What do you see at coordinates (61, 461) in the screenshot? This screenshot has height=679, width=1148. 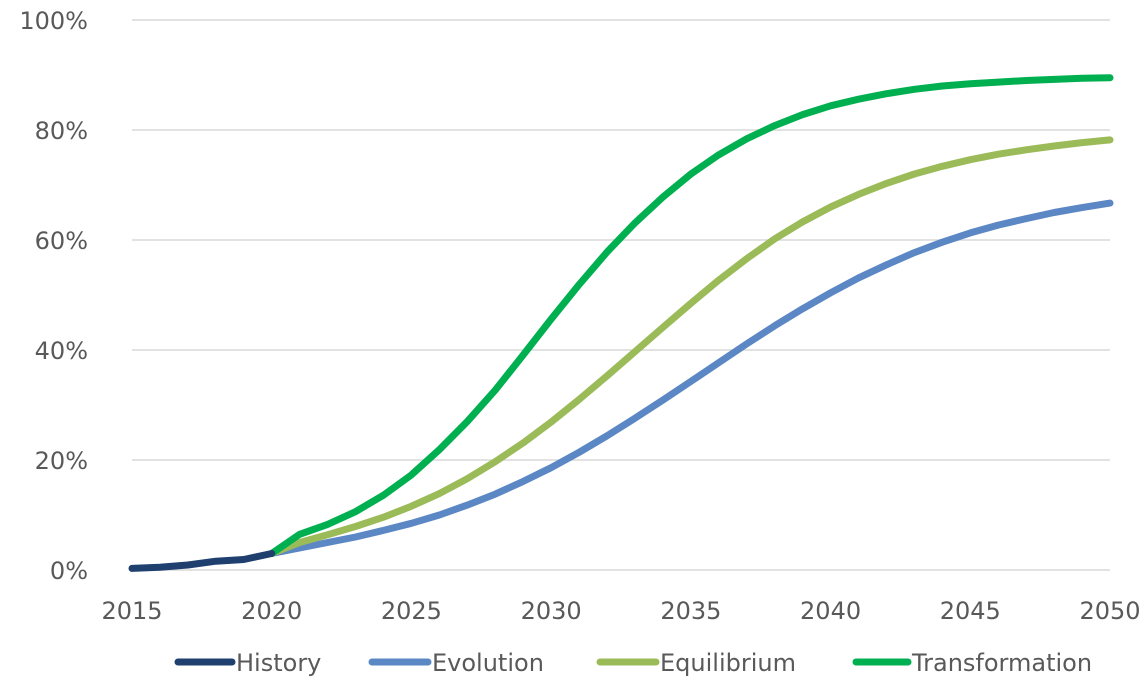 I see `y-tick-label: 20%` at bounding box center [61, 461].